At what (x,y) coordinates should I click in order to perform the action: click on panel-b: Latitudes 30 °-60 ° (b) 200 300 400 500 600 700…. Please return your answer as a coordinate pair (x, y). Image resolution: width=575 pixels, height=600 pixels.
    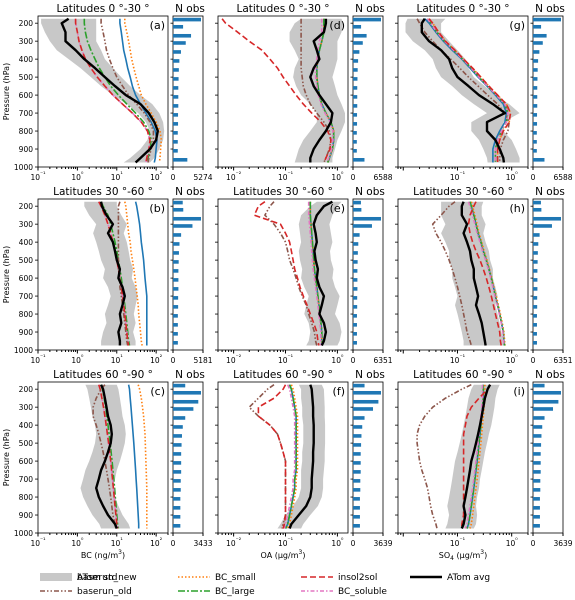
    Looking at the image, I should click on (107, 275).